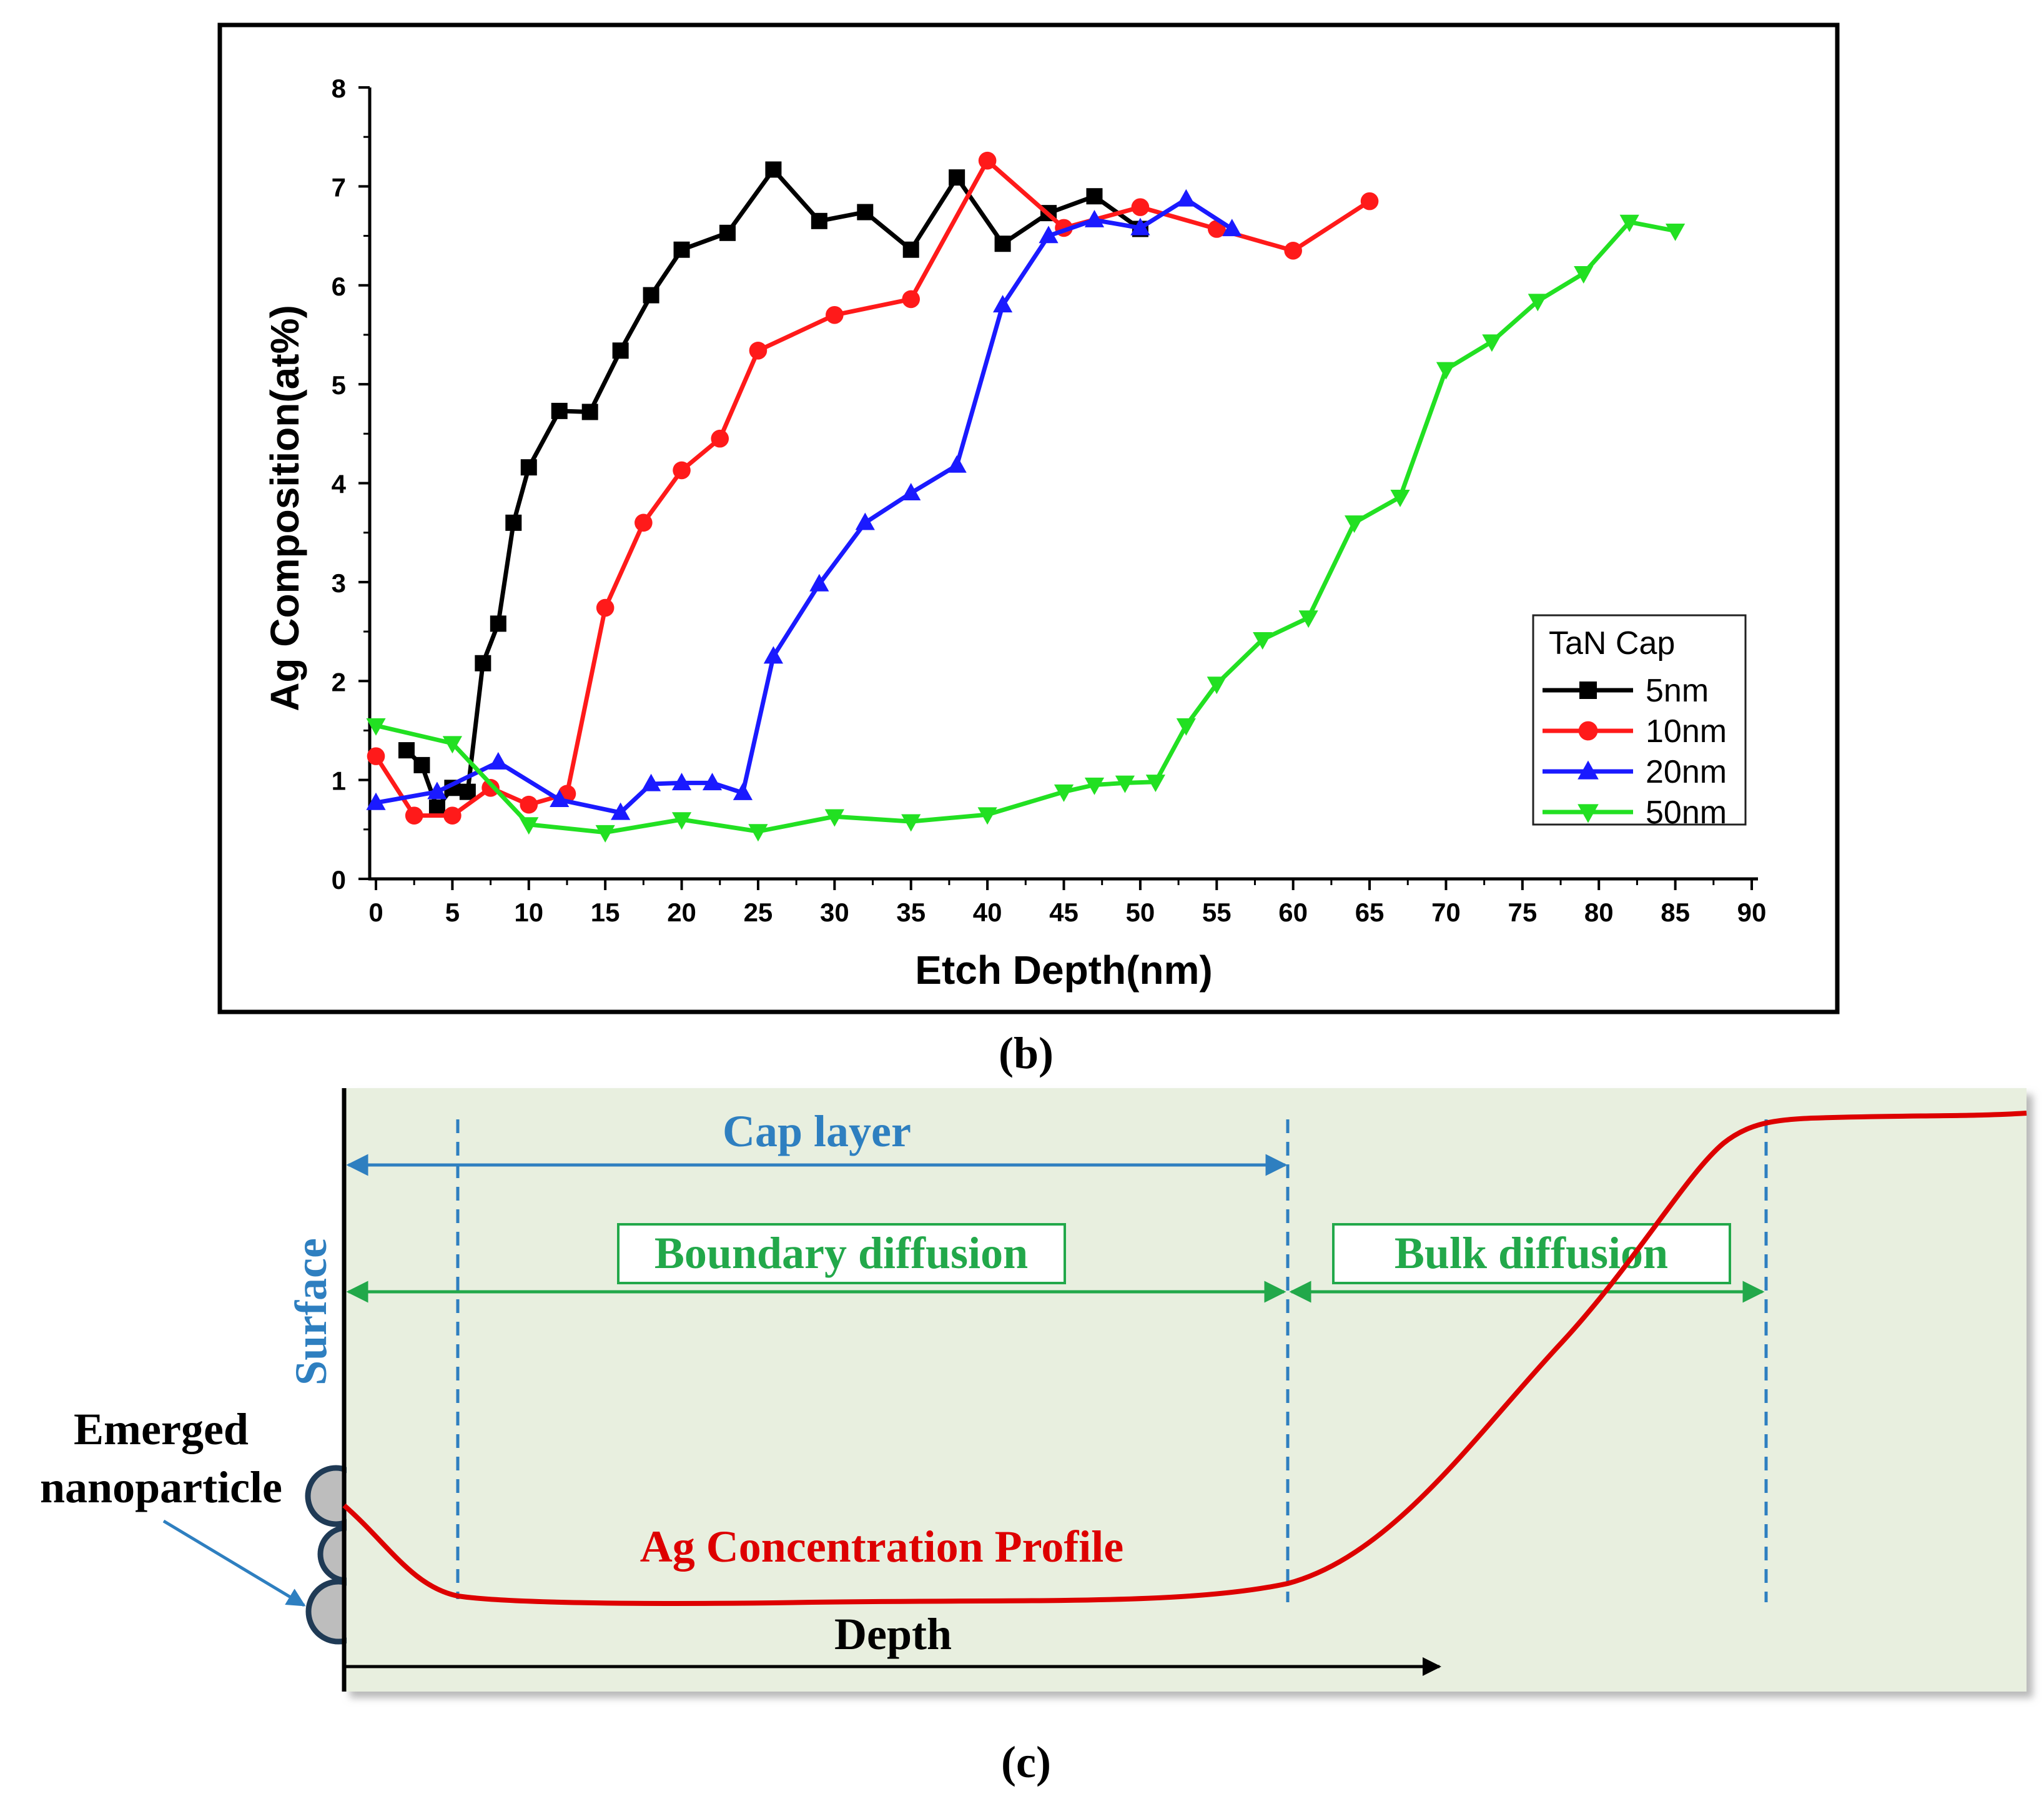  What do you see at coordinates (1064, 912) in the screenshot?
I see `x-tick-label: 45` at bounding box center [1064, 912].